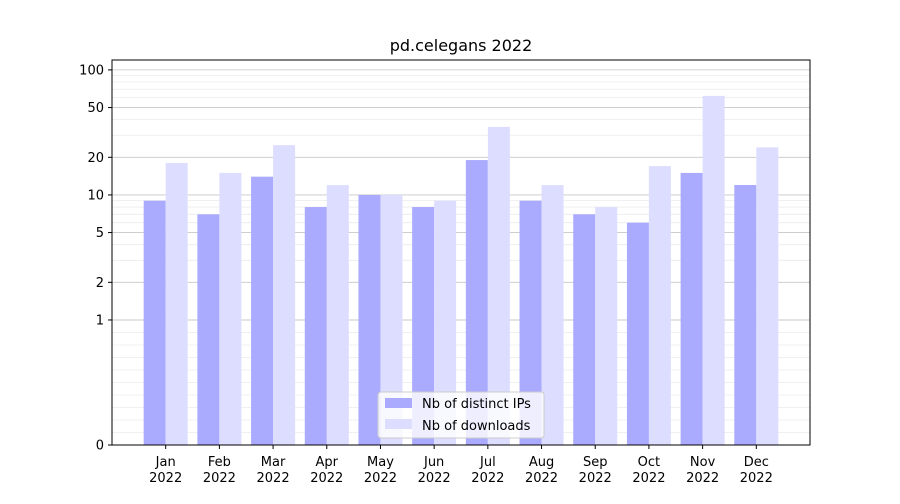 Image resolution: width=900 pixels, height=504 pixels. I want to click on y-tick-label: 20, so click(95, 158).